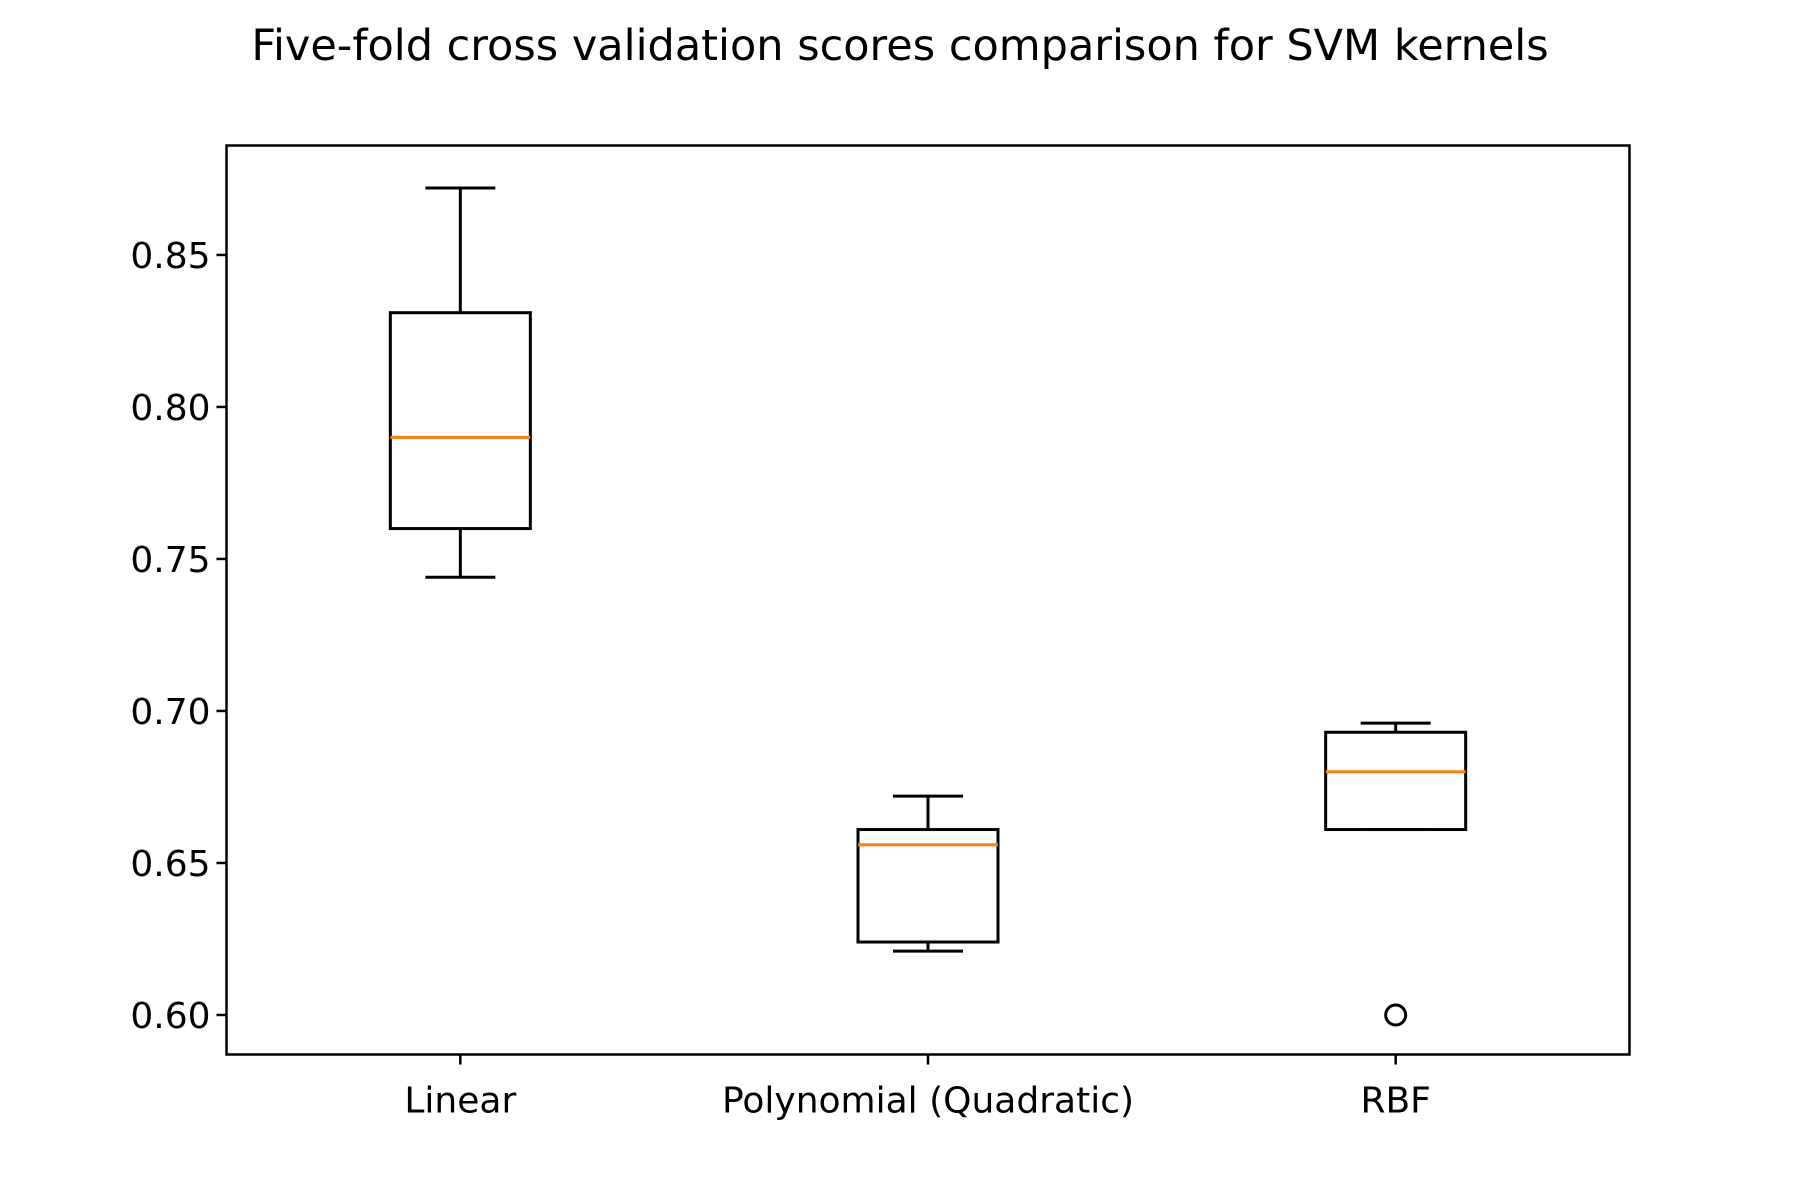 The image size is (1800, 1200). Describe the element at coordinates (170, 864) in the screenshot. I see `y-tick-label: 0.65` at that location.